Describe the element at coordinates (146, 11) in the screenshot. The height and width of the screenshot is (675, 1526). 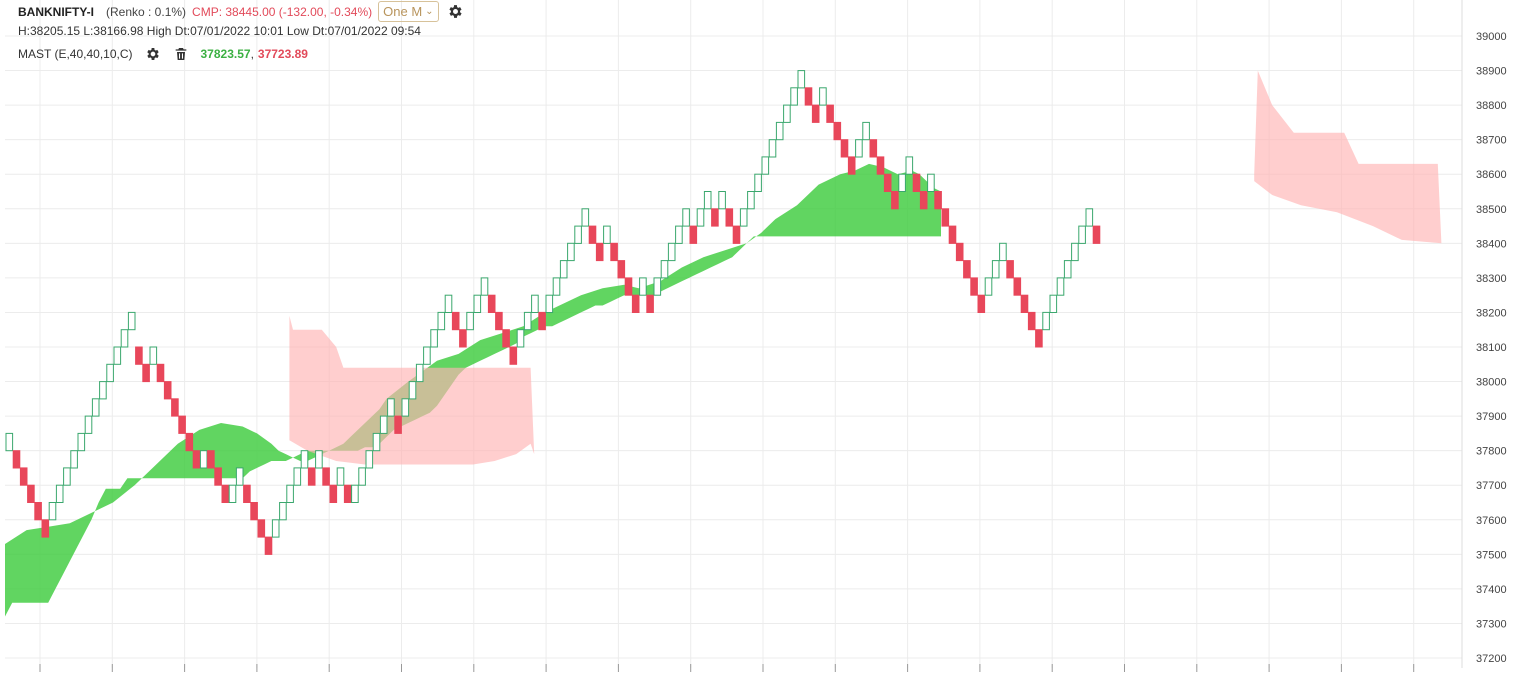
I see `chart-type-label: (Renko : 0.1%)` at that location.